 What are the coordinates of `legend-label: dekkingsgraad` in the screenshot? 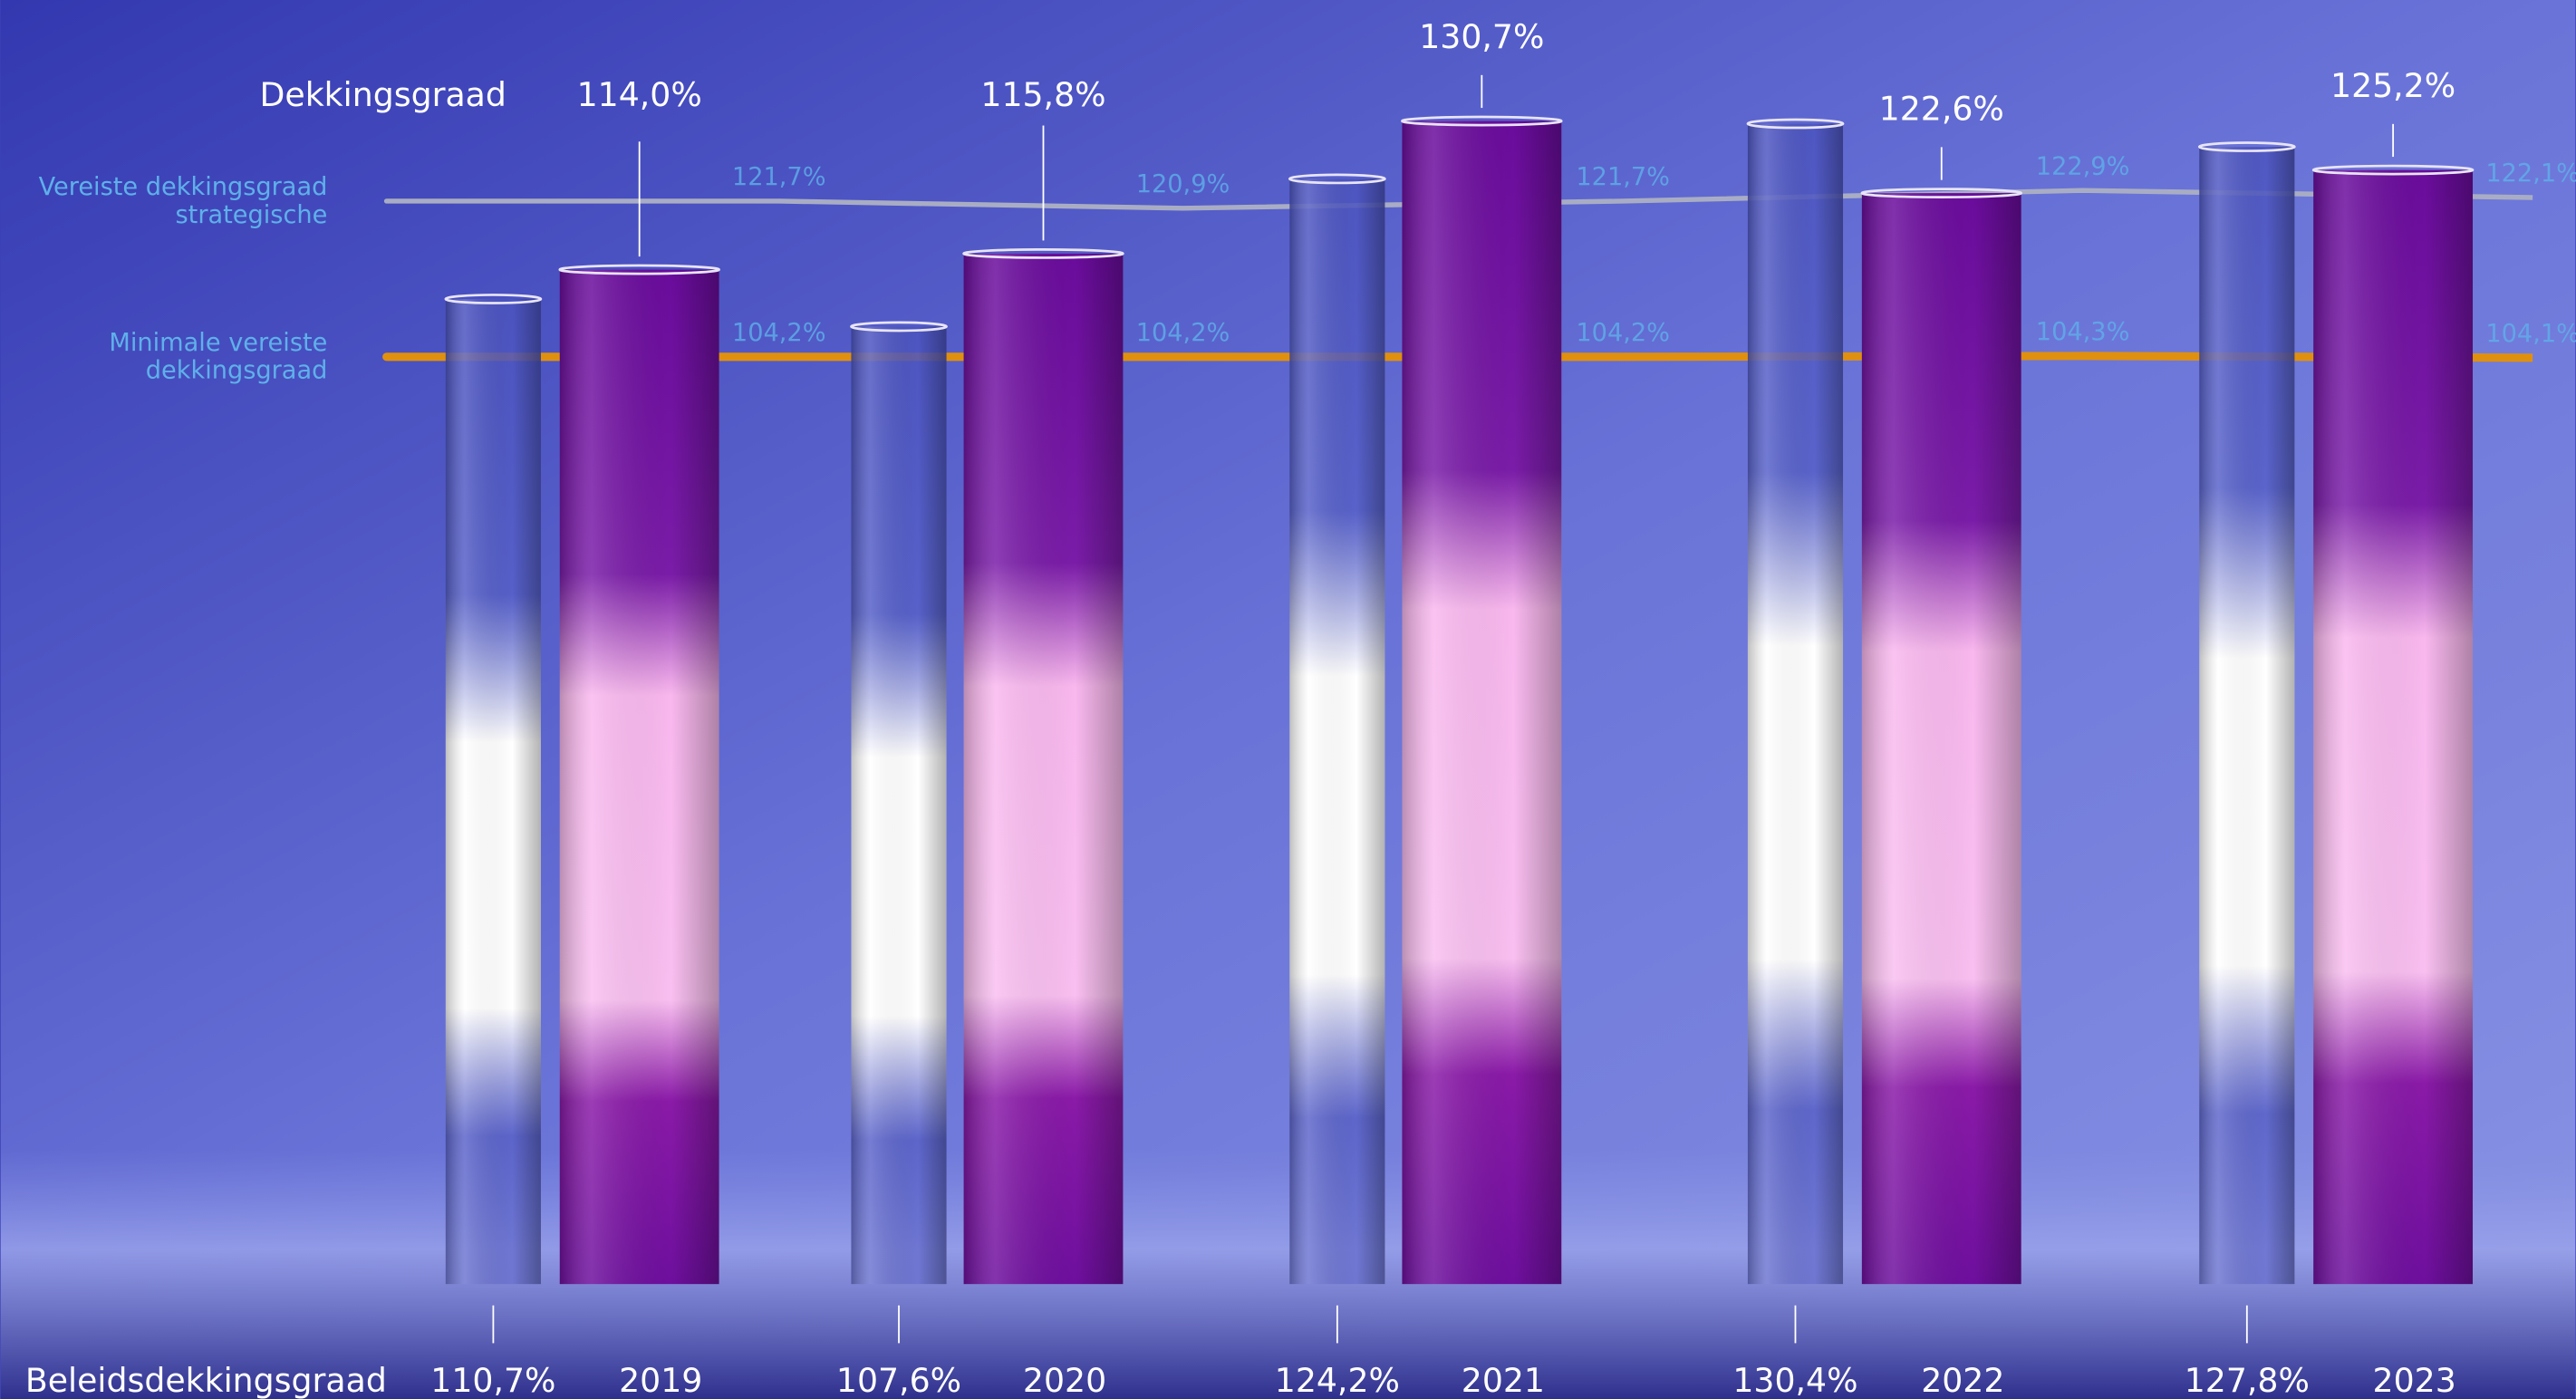 It's located at (237, 371).